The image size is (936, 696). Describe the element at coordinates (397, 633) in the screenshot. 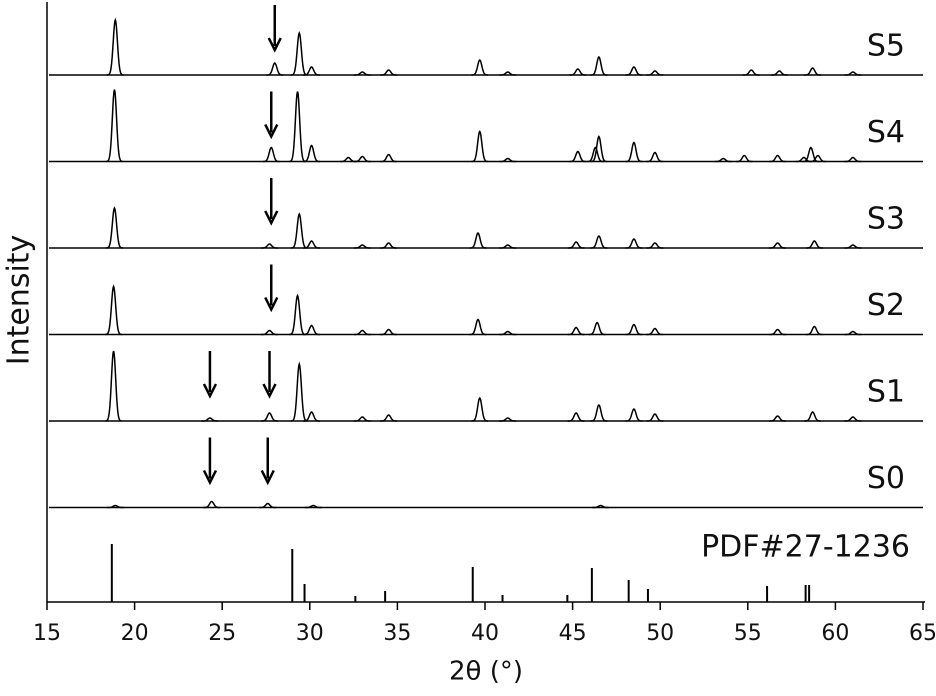

I see `x-tick-label: 35` at that location.